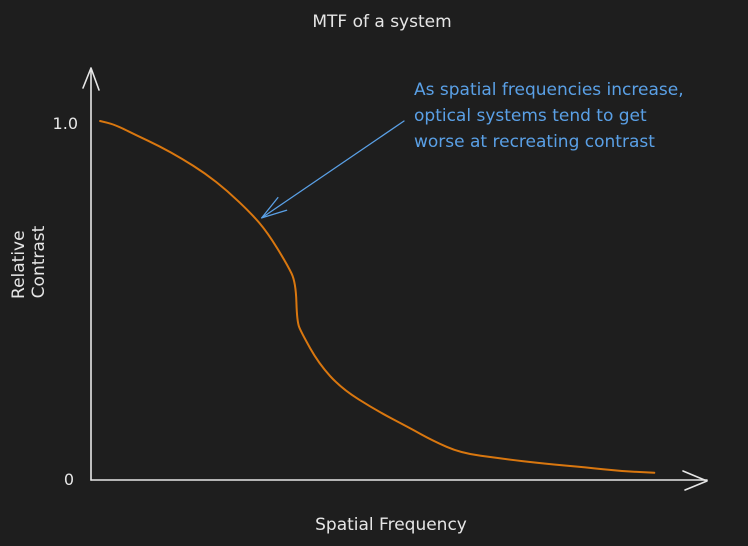 The image size is (748, 546). Describe the element at coordinates (91, 79) in the screenshot. I see `y-axis-arrowhead` at that location.